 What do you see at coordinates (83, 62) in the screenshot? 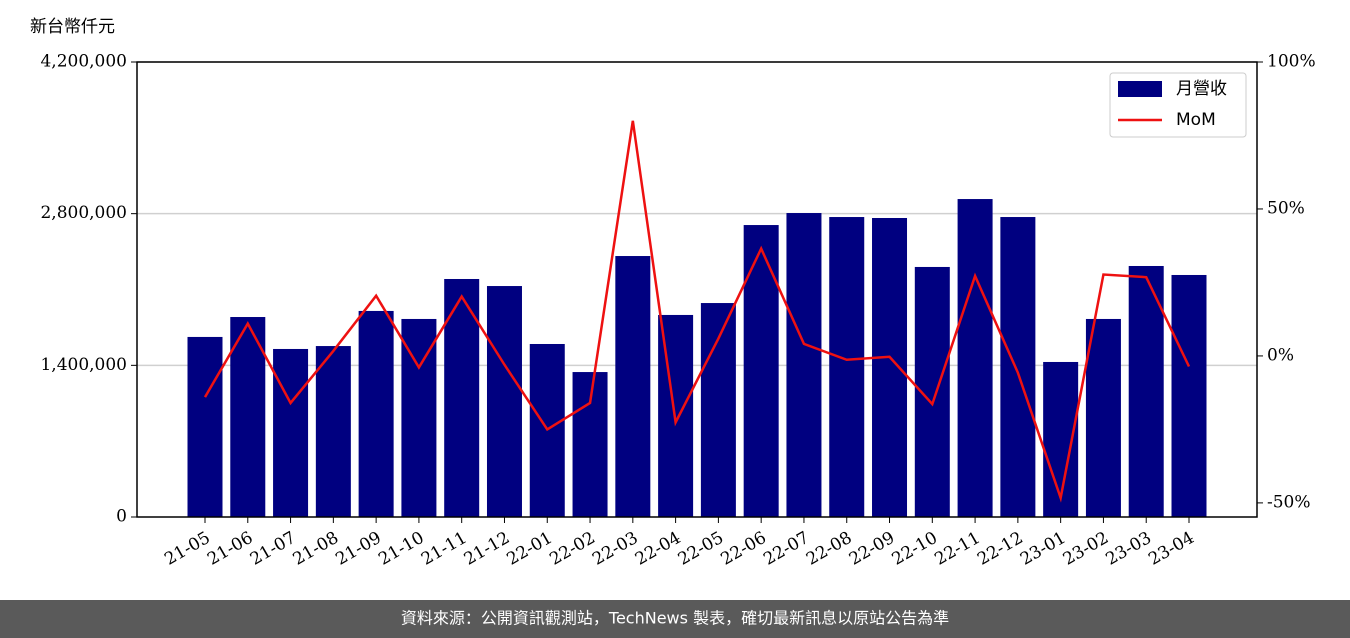
I see `y-tick-label: 4,200,000` at bounding box center [83, 62].